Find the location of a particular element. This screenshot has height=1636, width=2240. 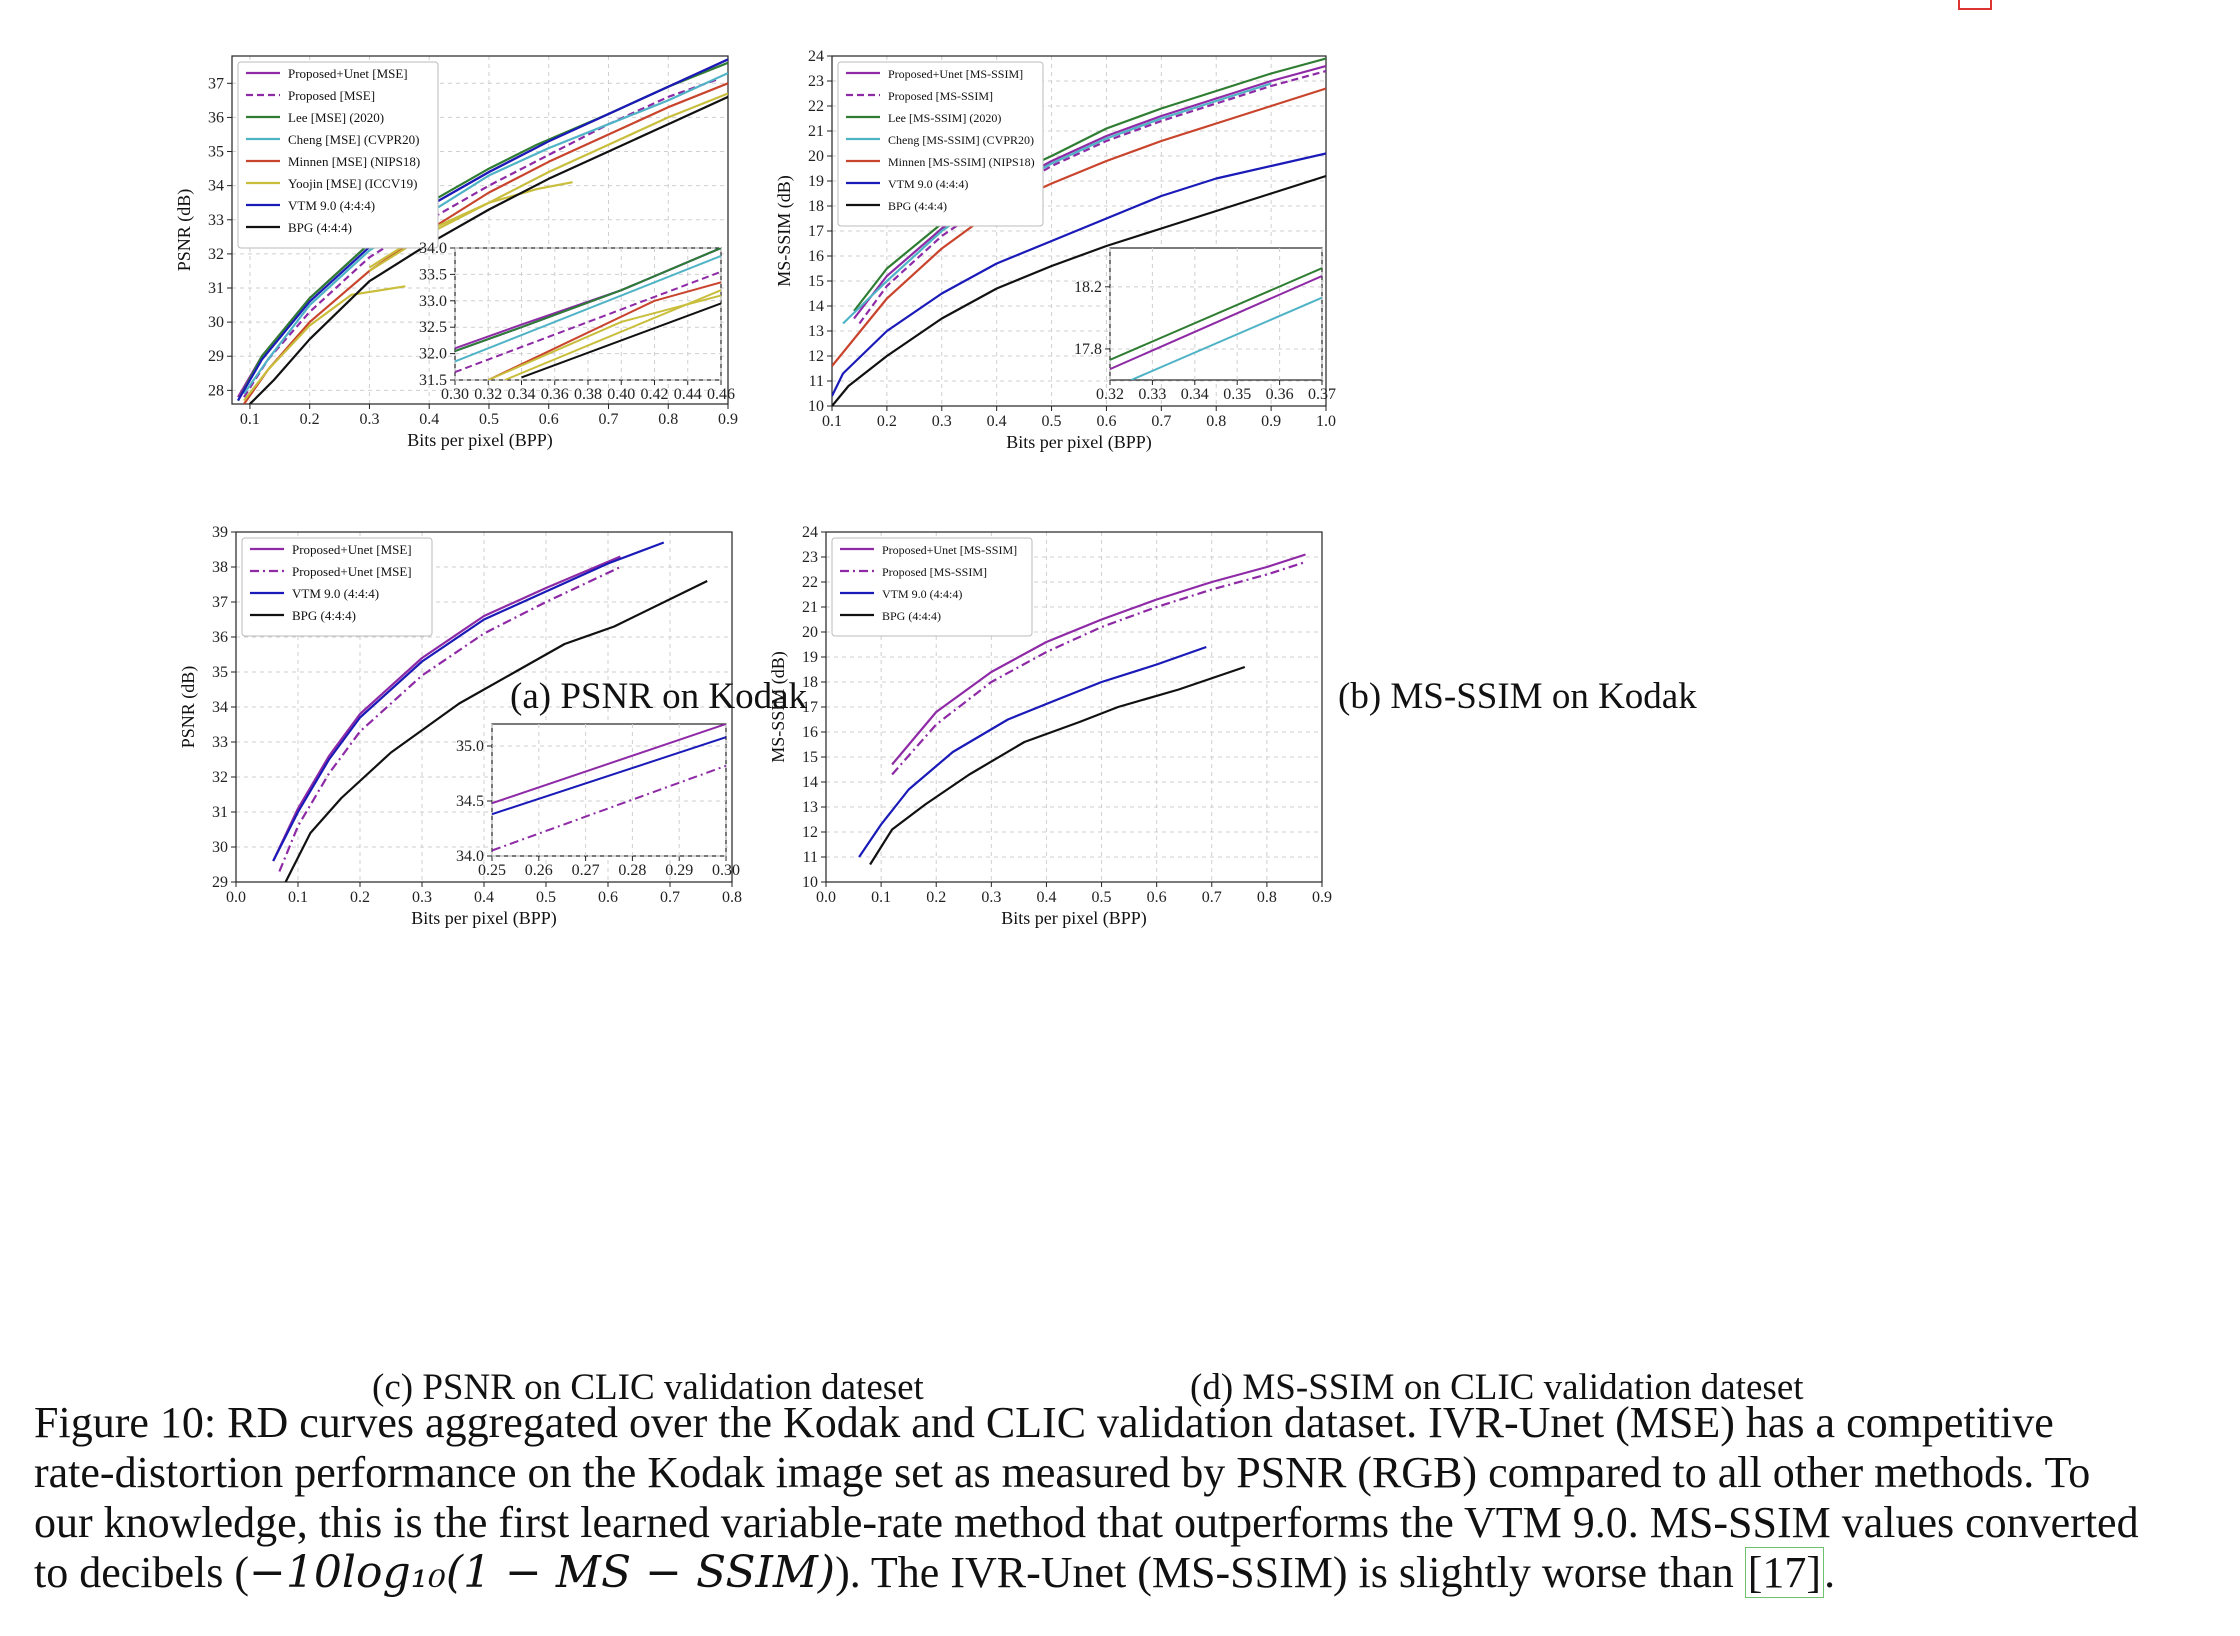

inset-x-tick-label: 0.37 is located at coordinates (1322, 394).